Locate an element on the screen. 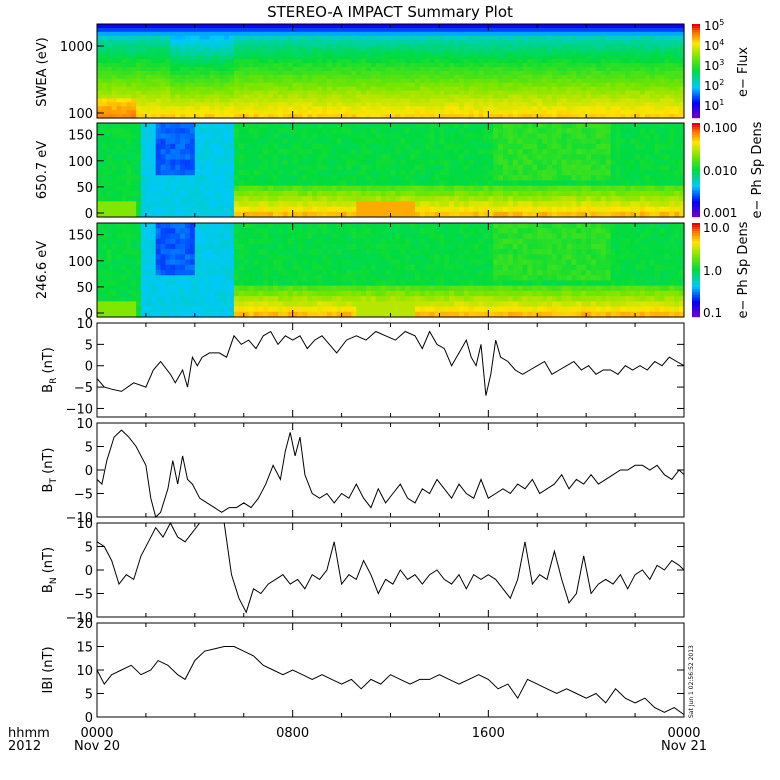 The width and height of the screenshot is (780, 780). colorbar-cell is located at coordinates (696, 109).